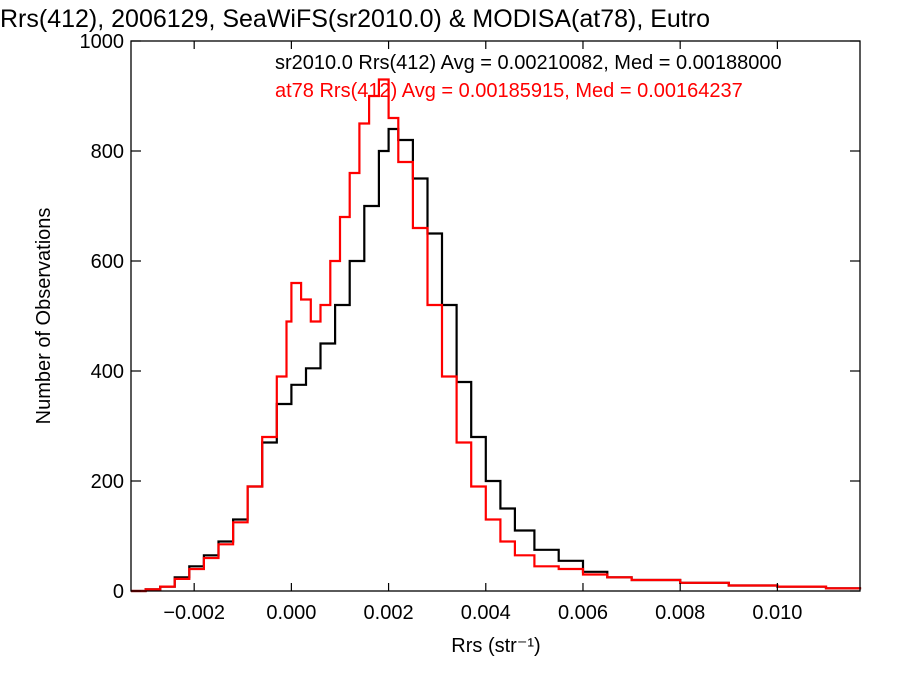 This screenshot has width=900, height=675. What do you see at coordinates (486, 613) in the screenshot?
I see `x-tick-label: 0.004` at bounding box center [486, 613].